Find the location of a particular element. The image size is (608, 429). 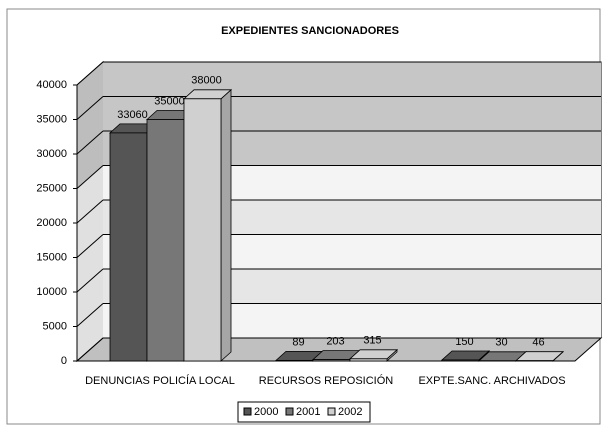

y-tick-label: 25000 is located at coordinates (51, 188).